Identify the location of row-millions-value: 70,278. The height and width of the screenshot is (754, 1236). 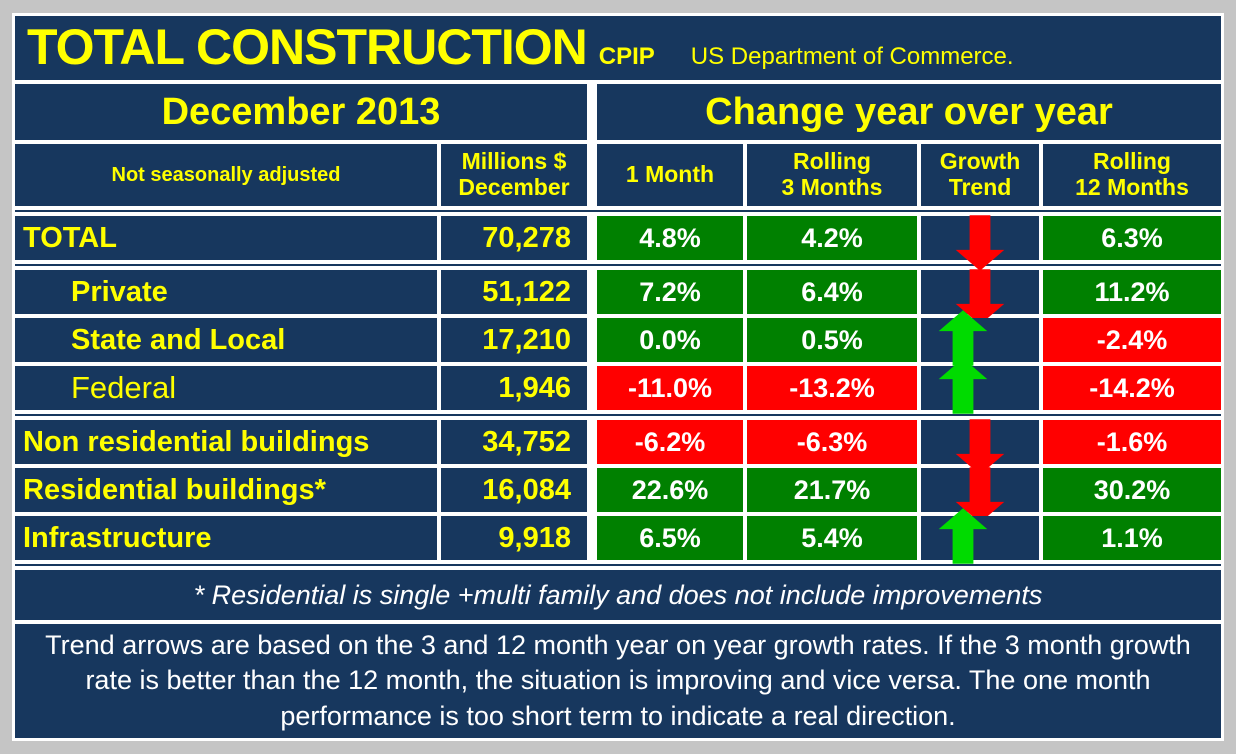
(514, 238).